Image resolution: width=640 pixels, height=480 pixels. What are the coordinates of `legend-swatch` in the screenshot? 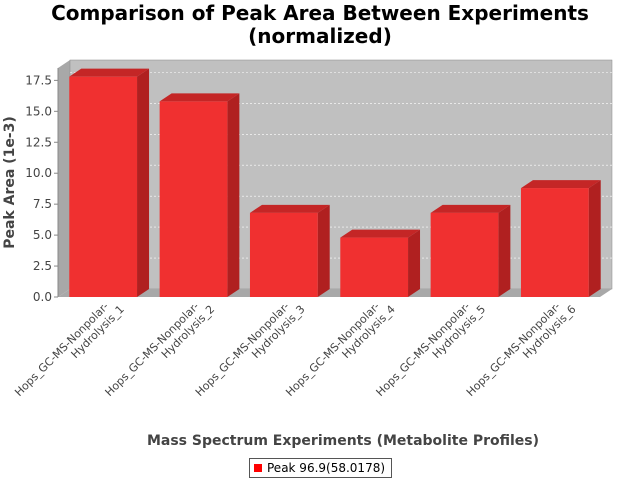 It's located at (258, 468).